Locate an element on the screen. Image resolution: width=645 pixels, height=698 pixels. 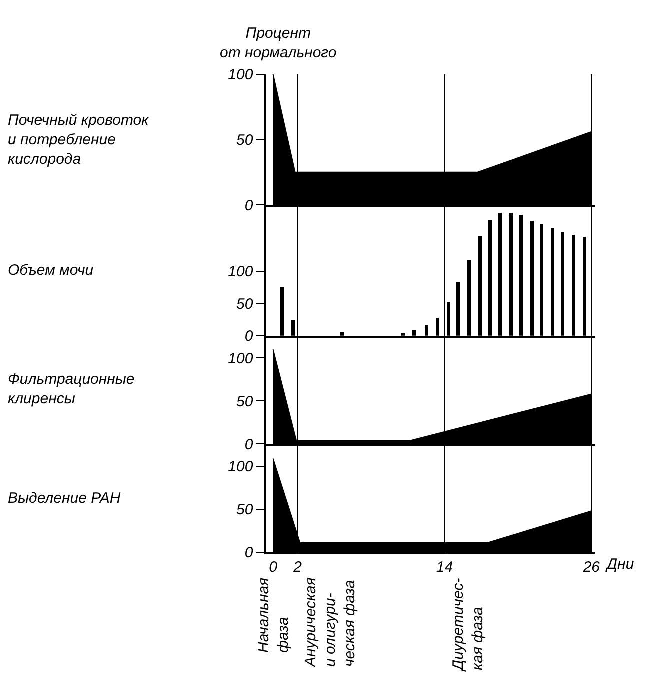
text: Фильтрационные клиренсы is located at coordinates (71, 389).